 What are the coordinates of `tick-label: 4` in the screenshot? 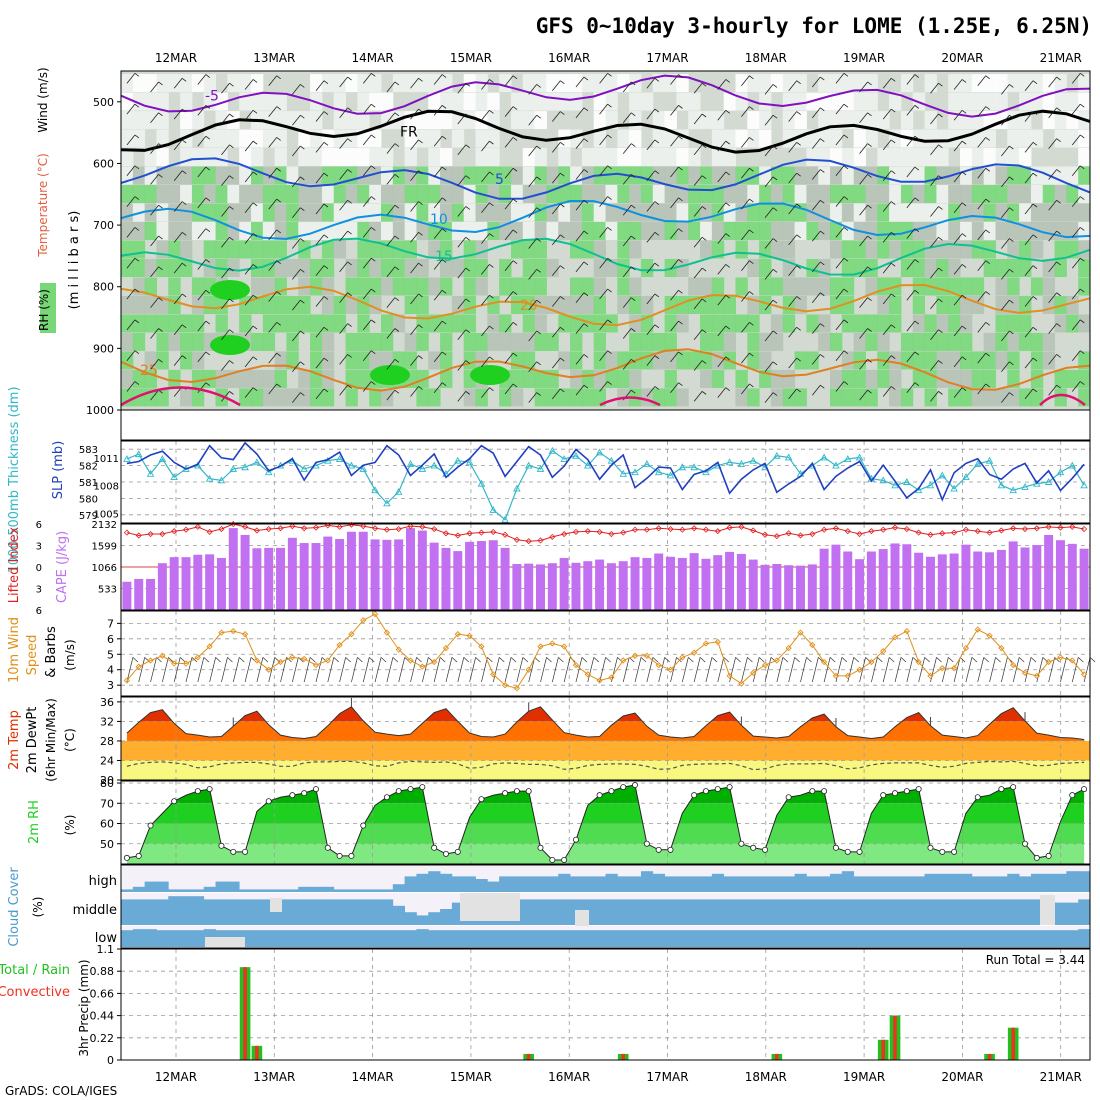 It's located at (110, 670).